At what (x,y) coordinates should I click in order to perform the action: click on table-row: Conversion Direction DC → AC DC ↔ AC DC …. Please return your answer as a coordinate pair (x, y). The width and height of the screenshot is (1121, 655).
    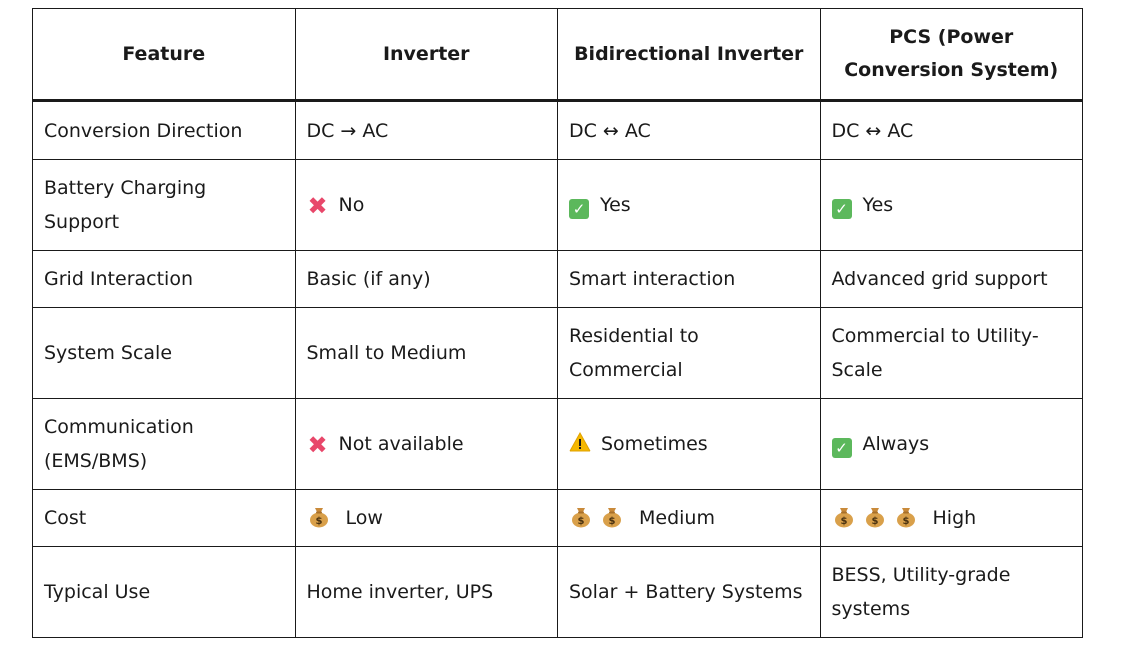
    Looking at the image, I should click on (557, 130).